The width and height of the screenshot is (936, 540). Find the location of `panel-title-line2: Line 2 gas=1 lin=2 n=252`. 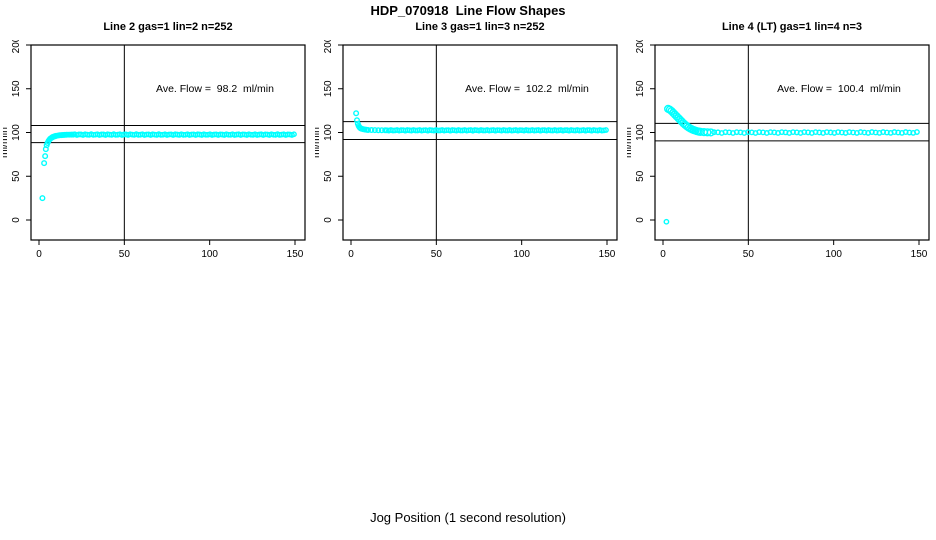

panel-title-line2: Line 2 gas=1 lin=2 n=252 is located at coordinates (168, 27).